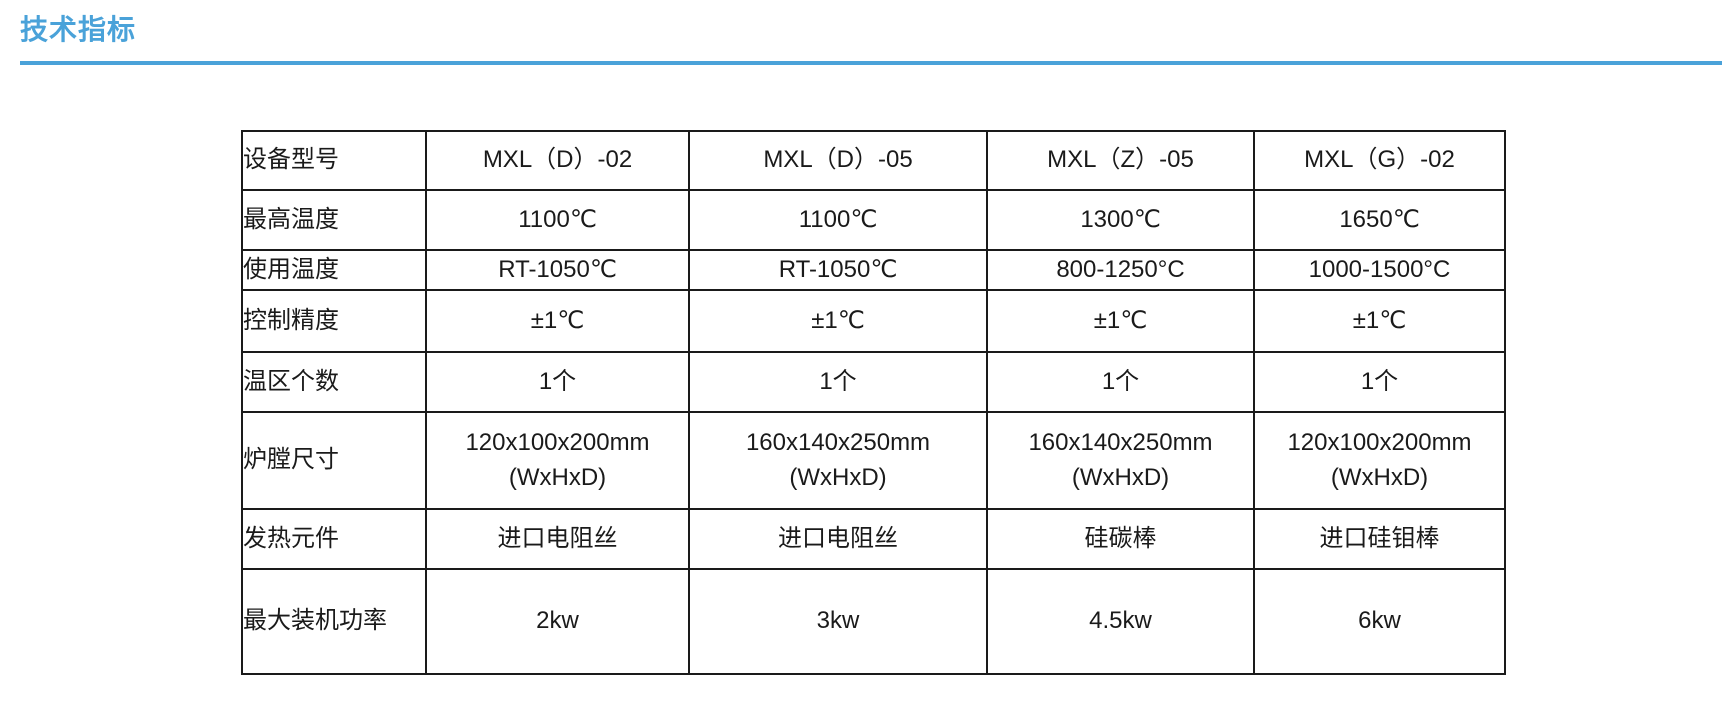 The image size is (1736, 712). I want to click on table-row: 发热元件 进口电阻丝 进口电阻丝 硅碳棒 进口硅钼棒, so click(873, 539).